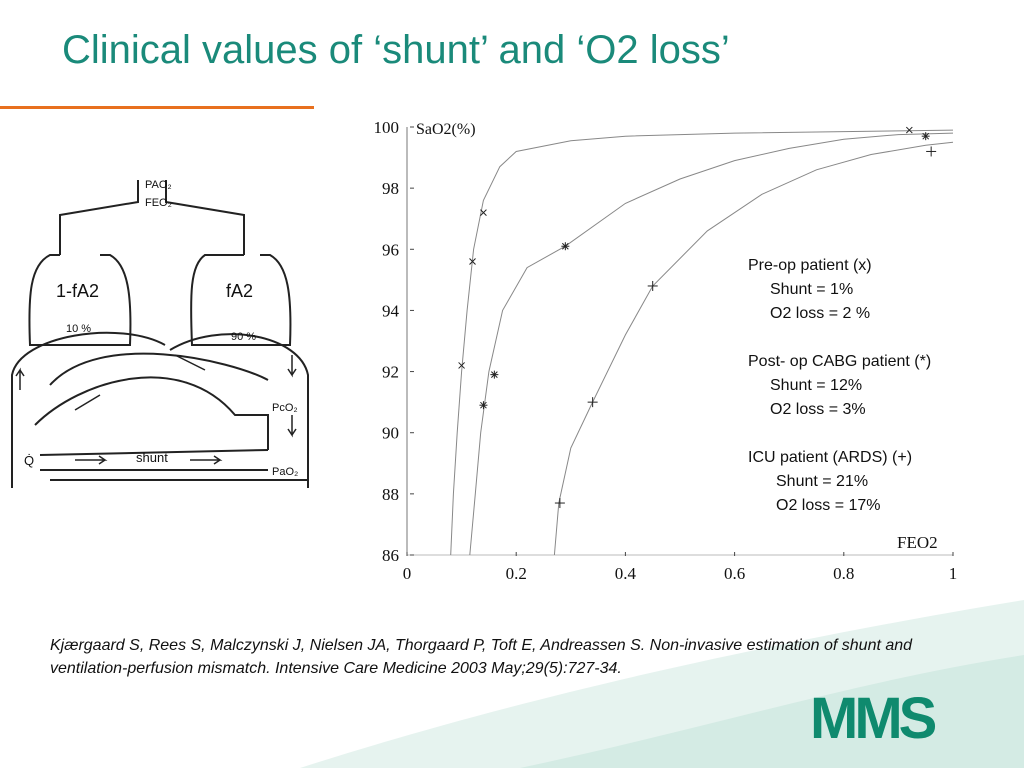  I want to click on preop-title: Pre-op patient (x), so click(810, 265).